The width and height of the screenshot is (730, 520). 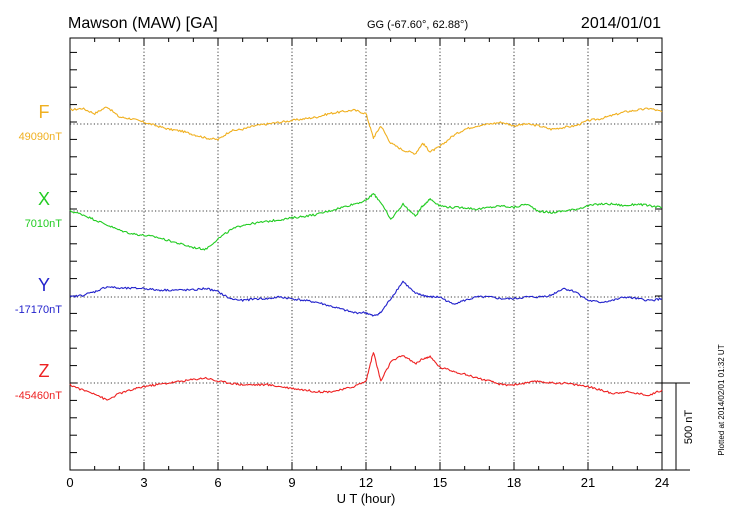 I want to click on series-baseline-z: -45460nT, so click(x=38, y=396).